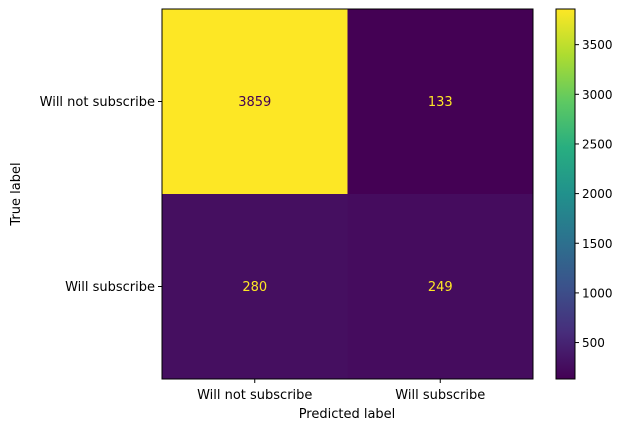  What do you see at coordinates (597, 95) in the screenshot?
I see `colorbar-tick-label: 3000` at bounding box center [597, 95].